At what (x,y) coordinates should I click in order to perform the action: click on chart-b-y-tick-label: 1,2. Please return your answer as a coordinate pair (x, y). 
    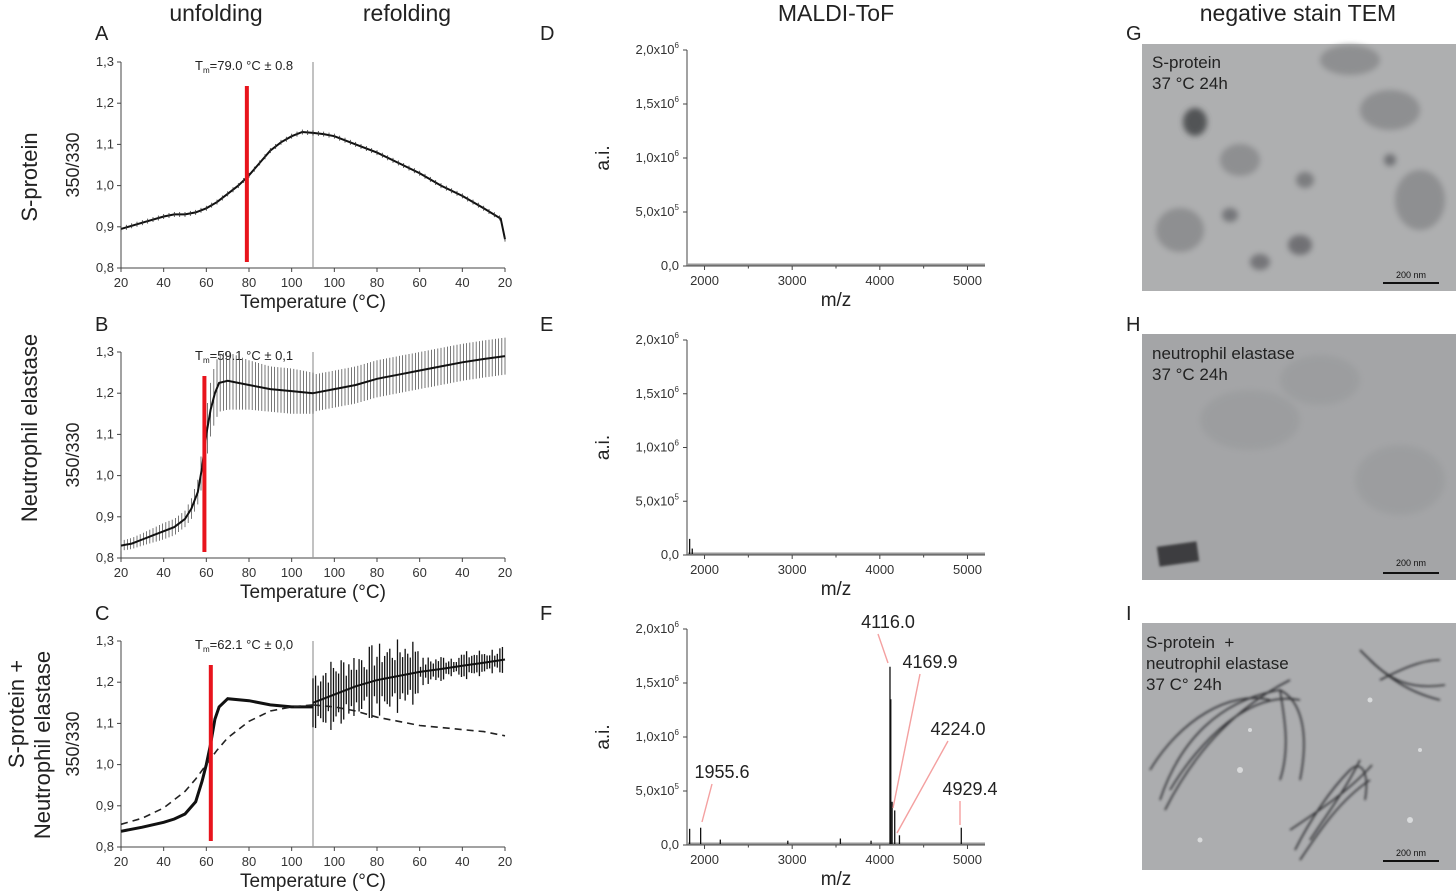
    Looking at the image, I should click on (105, 392).